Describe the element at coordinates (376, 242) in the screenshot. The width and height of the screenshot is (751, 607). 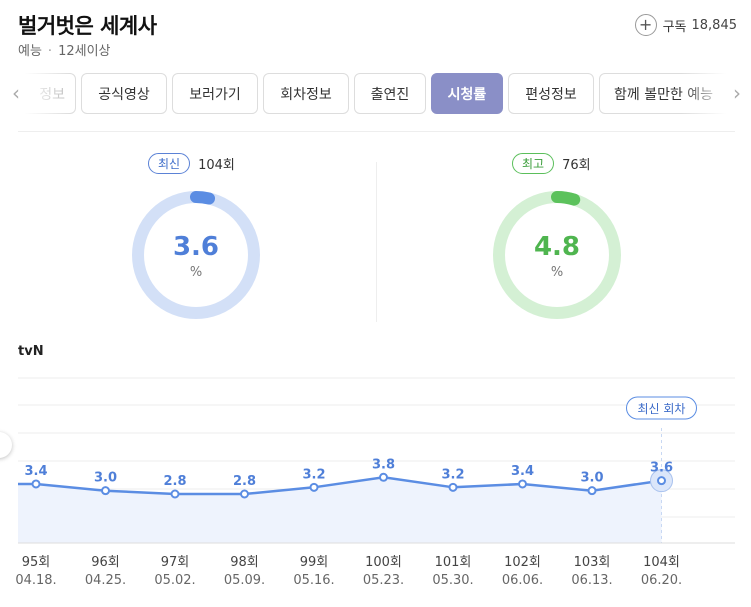
I see `divider-vertical` at that location.